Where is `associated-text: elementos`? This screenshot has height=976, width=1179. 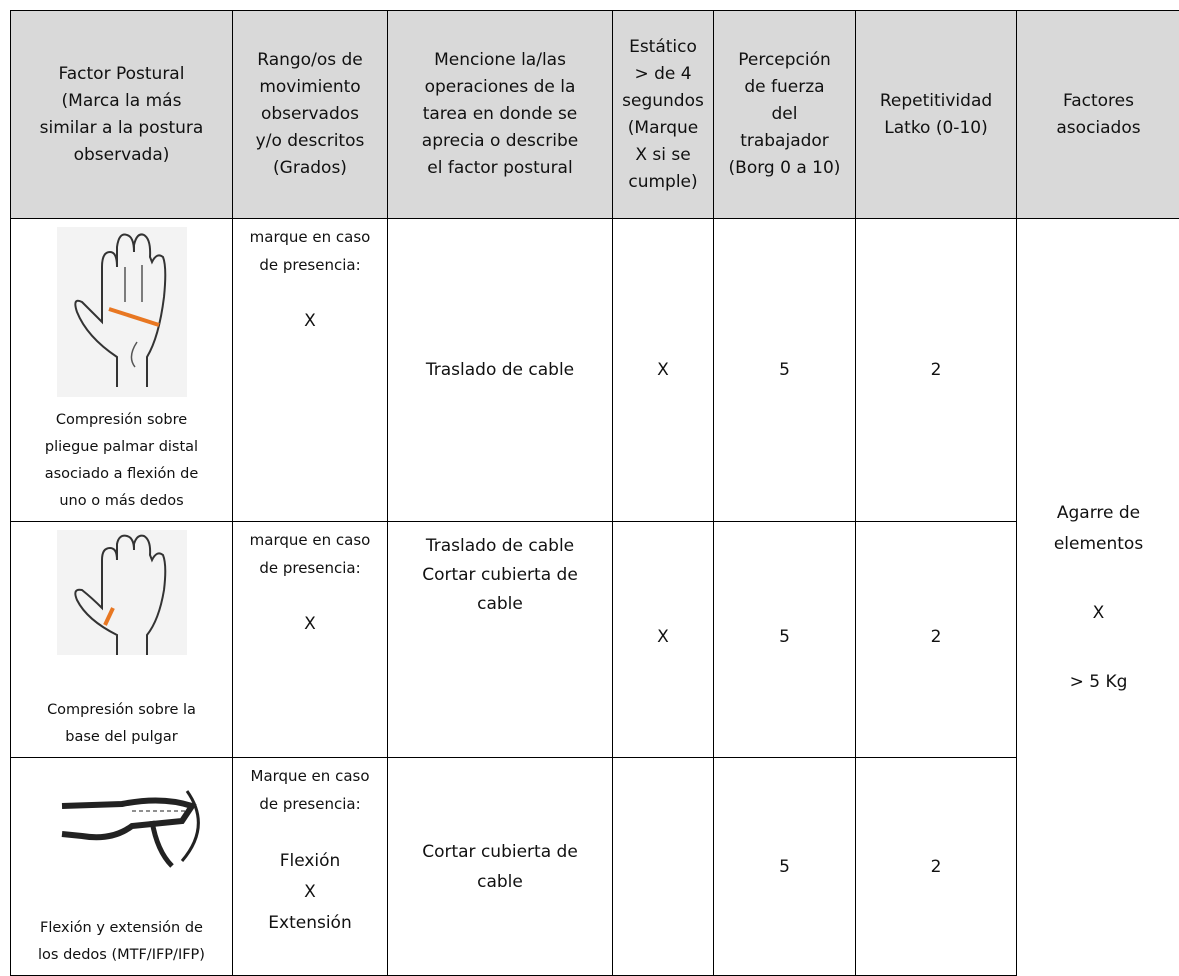 associated-text: elementos is located at coordinates (1098, 543).